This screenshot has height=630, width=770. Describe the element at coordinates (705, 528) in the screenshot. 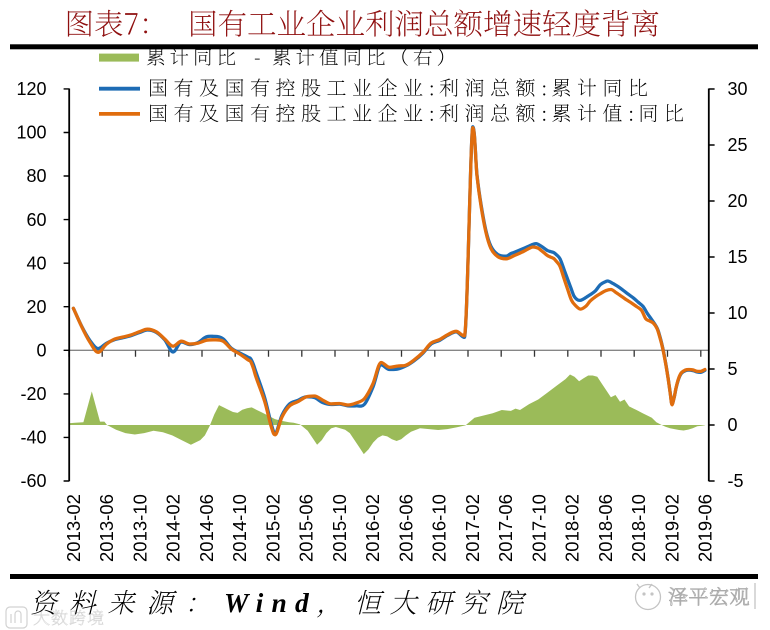

I see `svg-text: 2019-06` at that location.